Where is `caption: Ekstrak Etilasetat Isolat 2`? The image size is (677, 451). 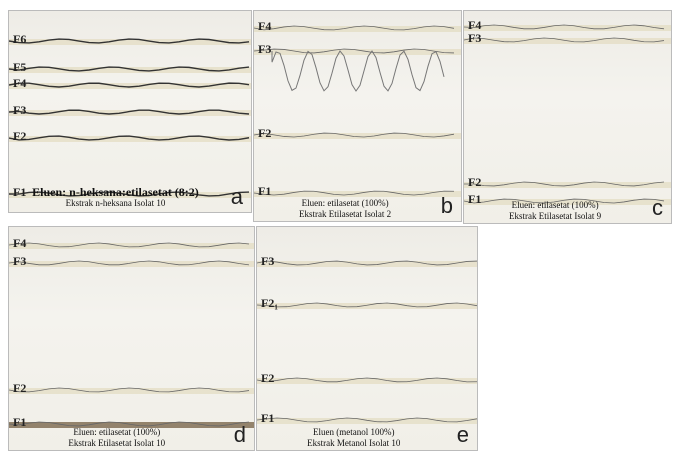
caption: Ekstrak Etilasetat Isolat 2 is located at coordinates (345, 214).